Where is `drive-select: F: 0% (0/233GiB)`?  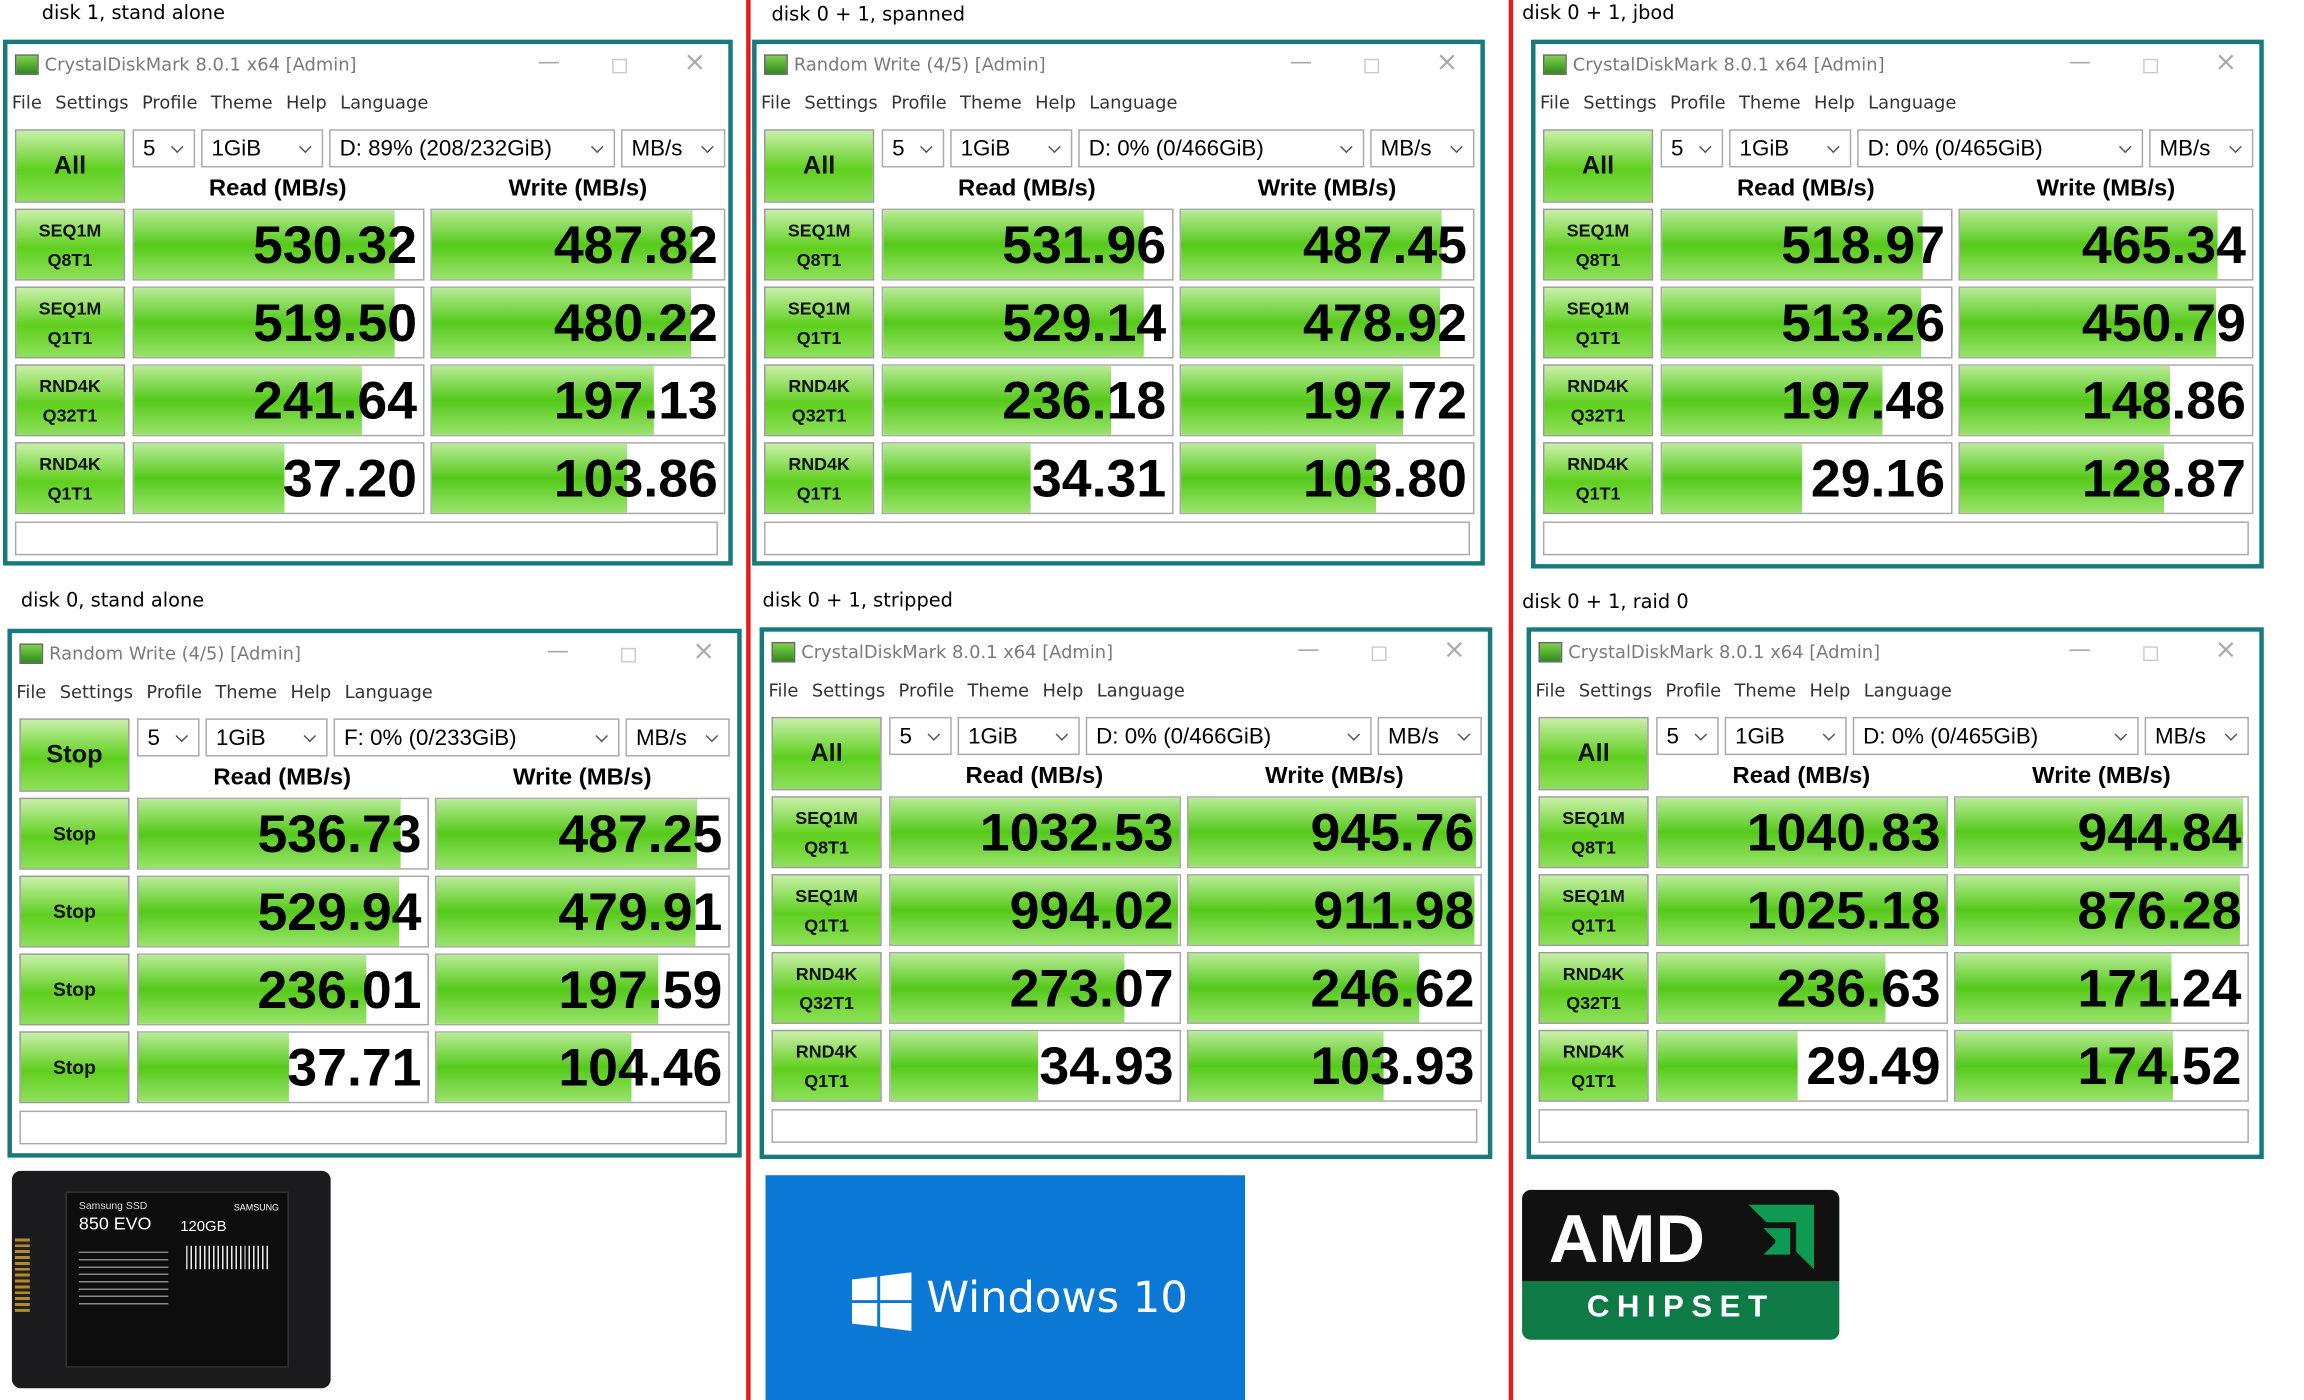 drive-select: F: 0% (0/233GiB) is located at coordinates (476, 737).